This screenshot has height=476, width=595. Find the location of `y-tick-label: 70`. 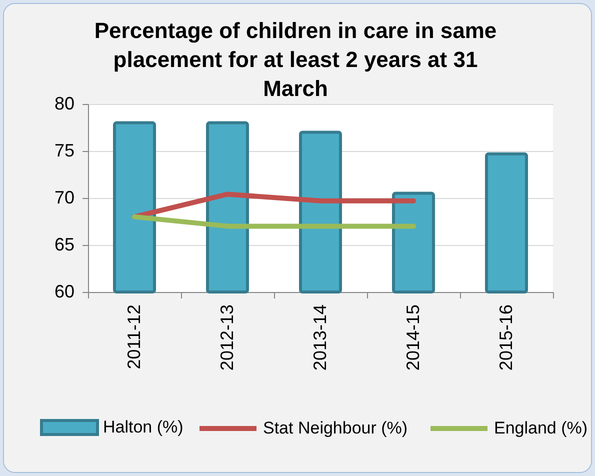

y-tick-label: 70 is located at coordinates (64, 198).